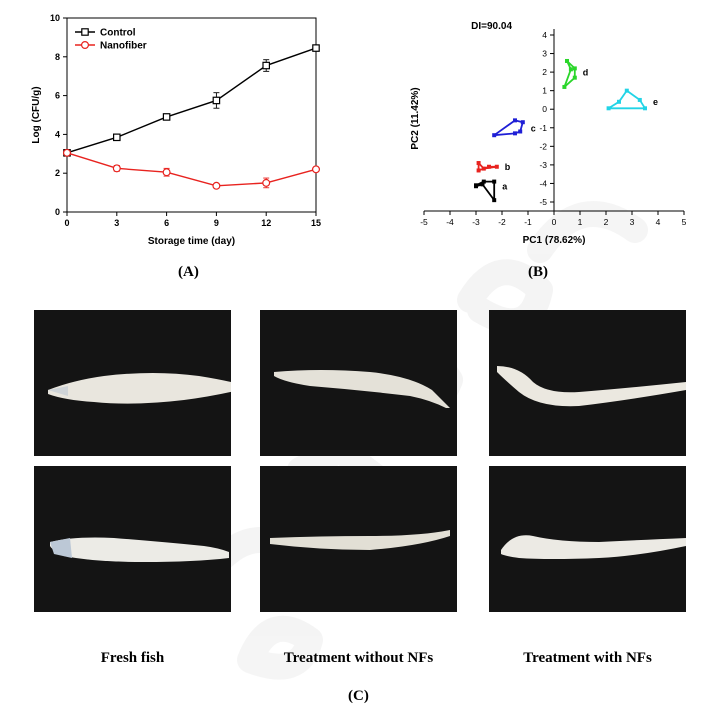  Describe the element at coordinates (491, 26) in the screenshot. I see `di-annotation: DI=90.04` at that location.